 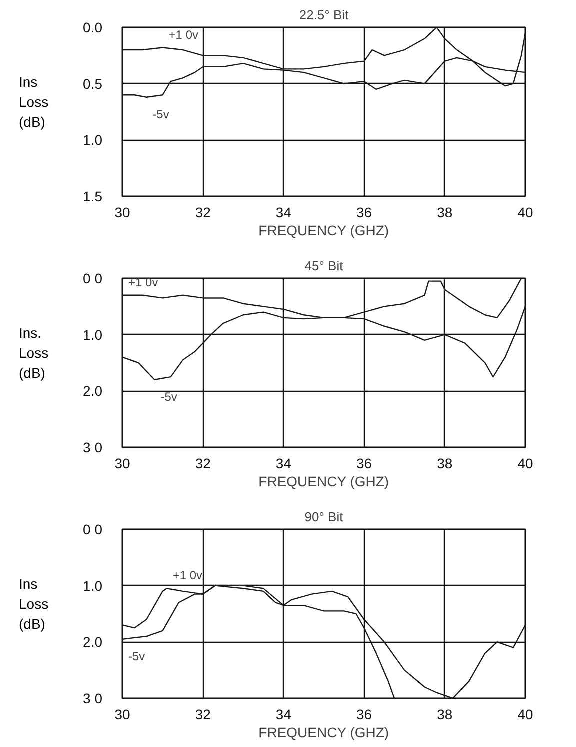 What do you see at coordinates (93, 196) in the screenshot?
I see `y-tick-label: 1.5` at bounding box center [93, 196].